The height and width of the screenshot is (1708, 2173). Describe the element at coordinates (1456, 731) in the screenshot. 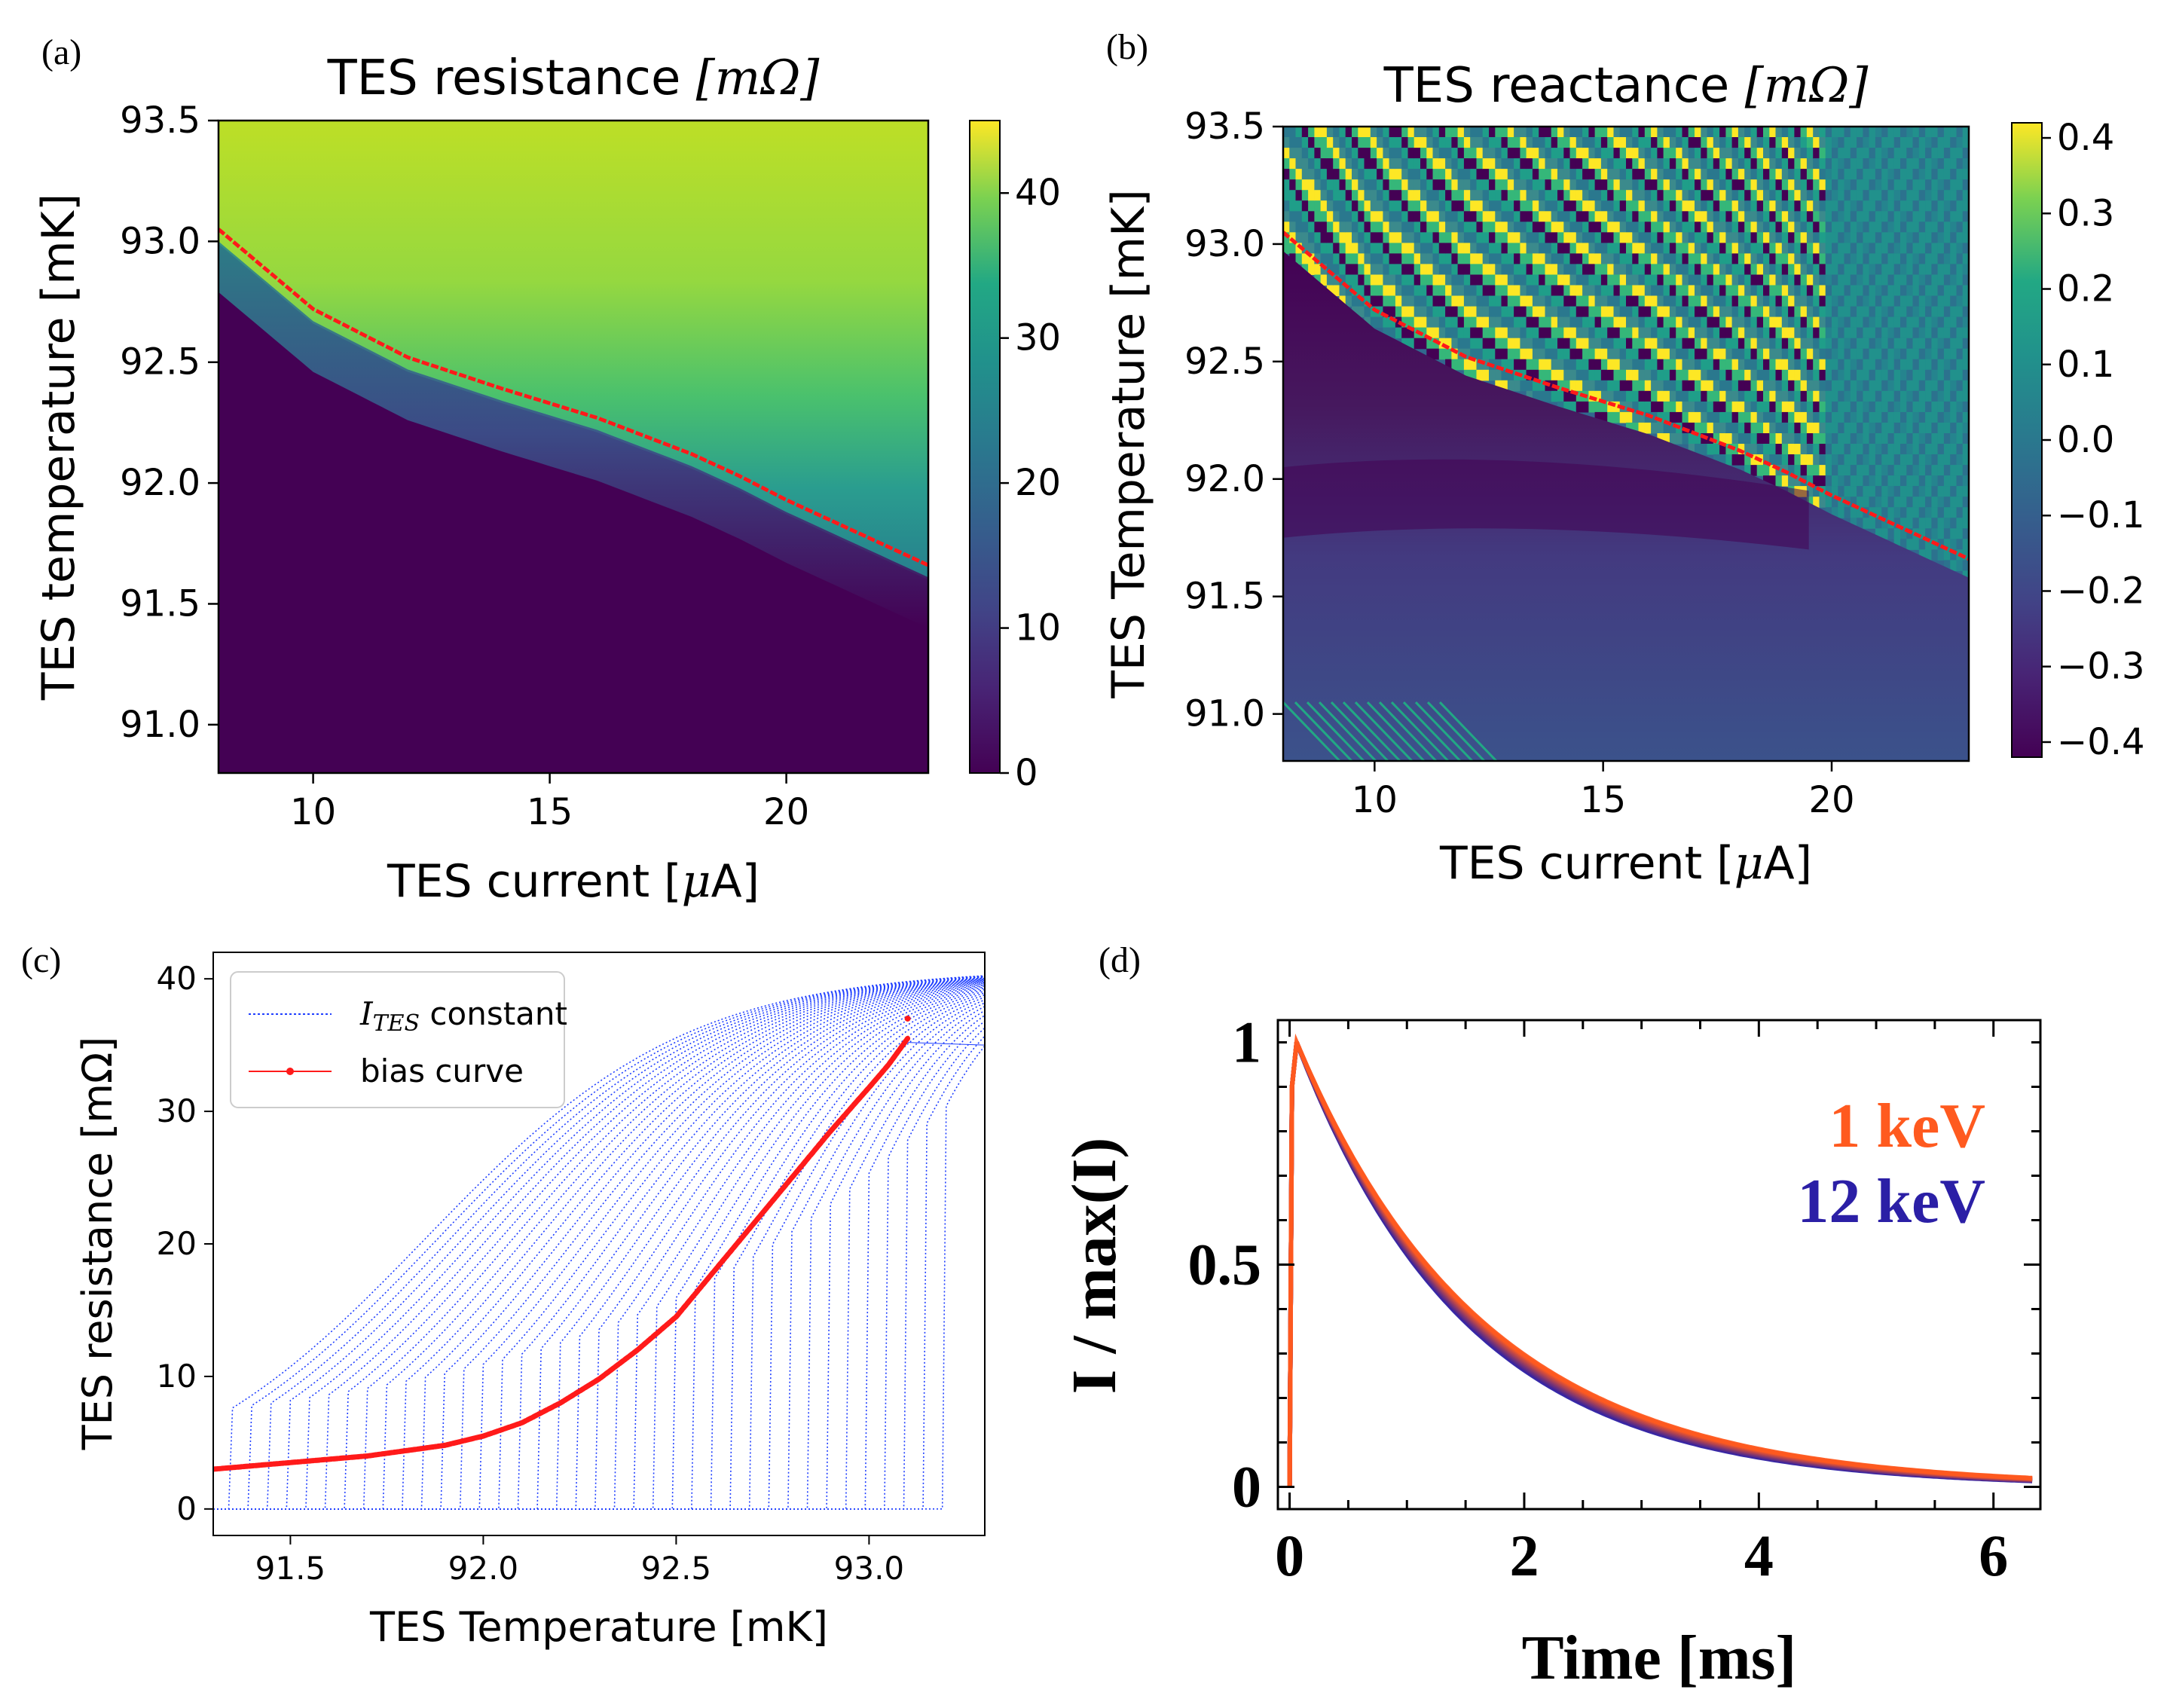

I see `panel-b-corner-stripe` at that location.